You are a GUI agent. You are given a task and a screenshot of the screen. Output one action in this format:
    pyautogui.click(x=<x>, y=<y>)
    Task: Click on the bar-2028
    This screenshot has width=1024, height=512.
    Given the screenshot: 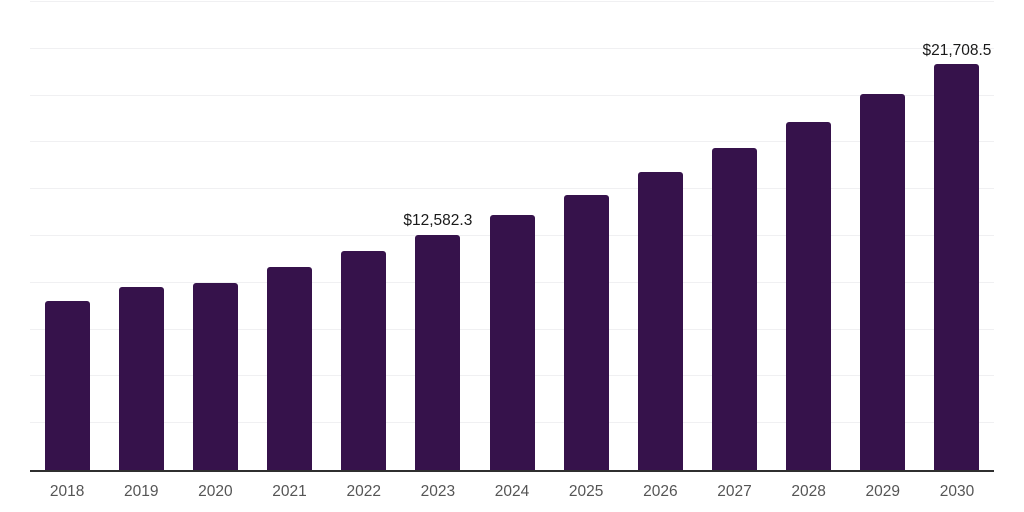 What is the action you would take?
    pyautogui.click(x=809, y=296)
    